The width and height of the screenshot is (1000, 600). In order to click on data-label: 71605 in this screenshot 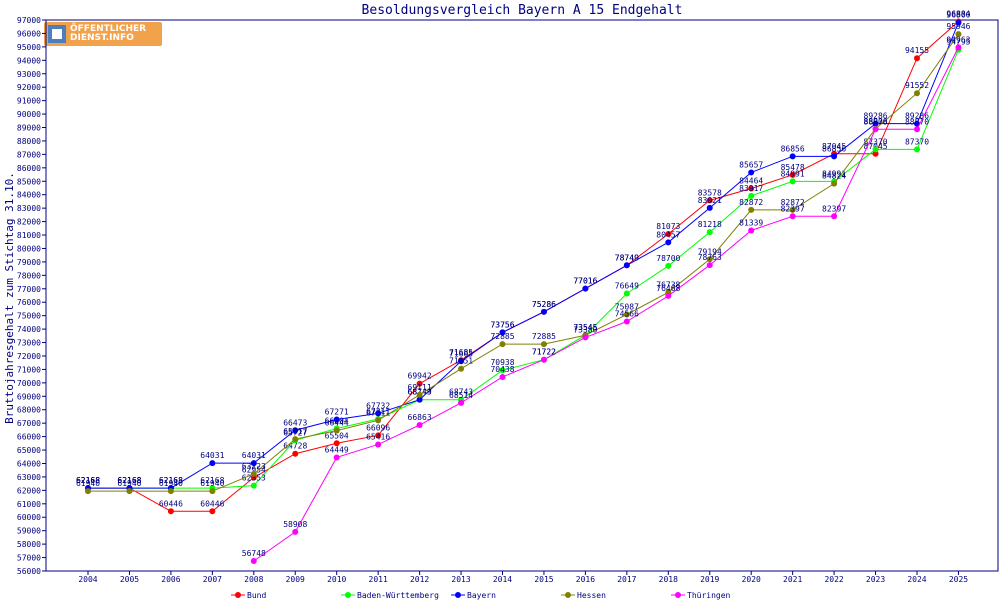, I will do `click(461, 353)`.